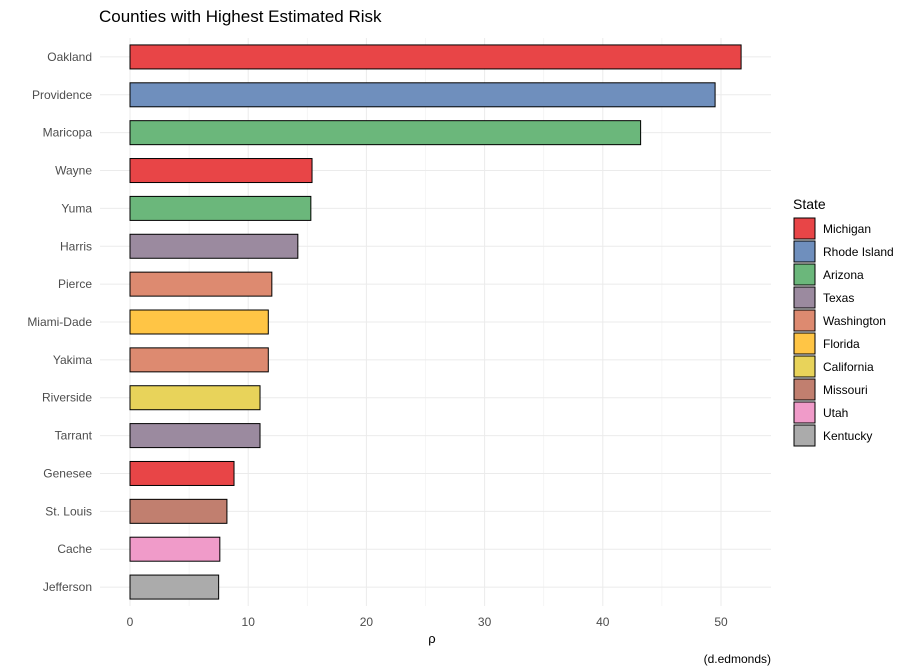 The image size is (912, 672). Describe the element at coordinates (854, 321) in the screenshot. I see `legend-label: Washington` at that location.